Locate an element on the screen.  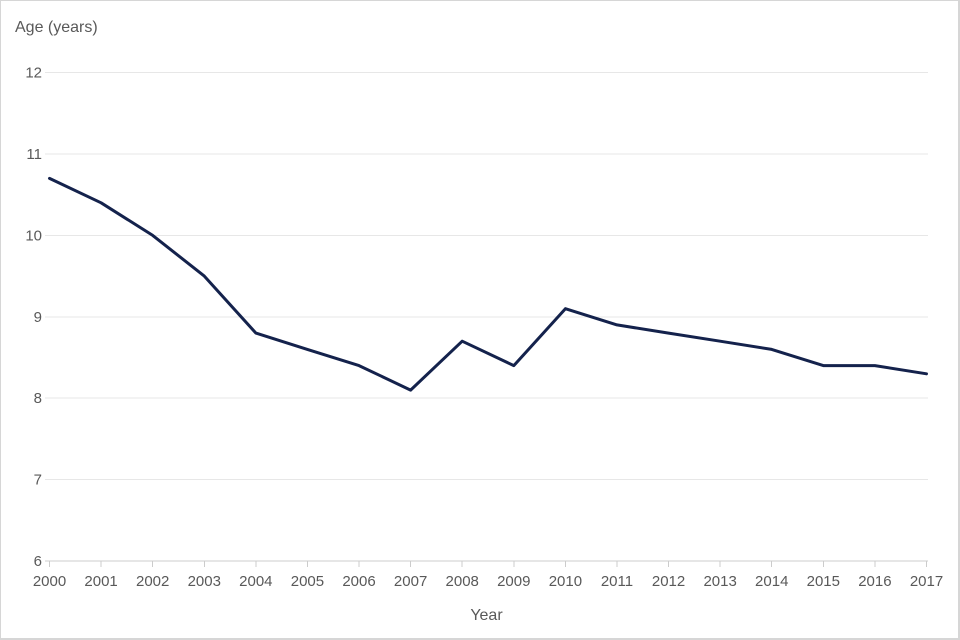
x-tick-label: 2011 is located at coordinates (617, 581).